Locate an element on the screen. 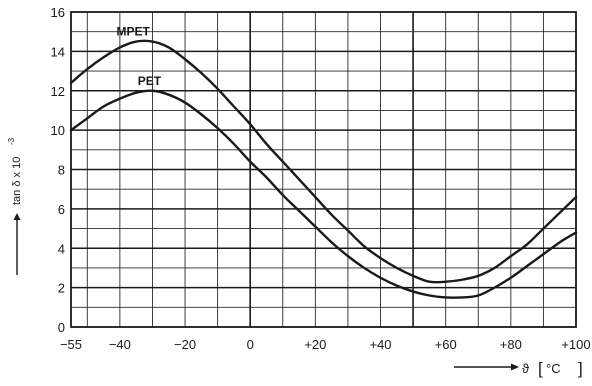 This screenshot has width=592, height=386. y-tick-label: 10 is located at coordinates (58, 130).